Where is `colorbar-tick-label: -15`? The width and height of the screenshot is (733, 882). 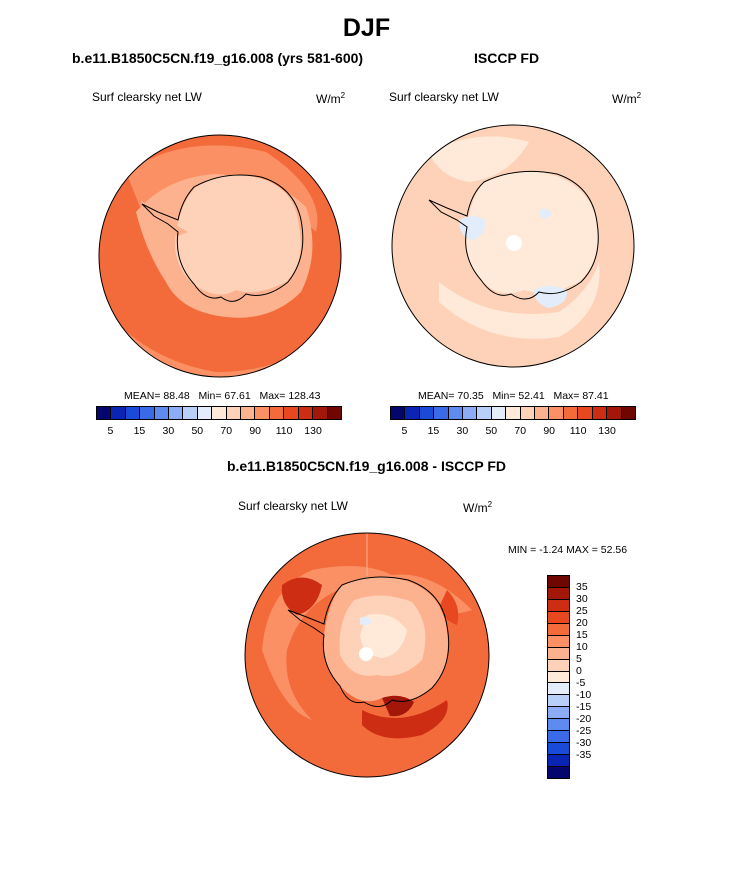
colorbar-tick-label: -15 is located at coordinates (584, 707).